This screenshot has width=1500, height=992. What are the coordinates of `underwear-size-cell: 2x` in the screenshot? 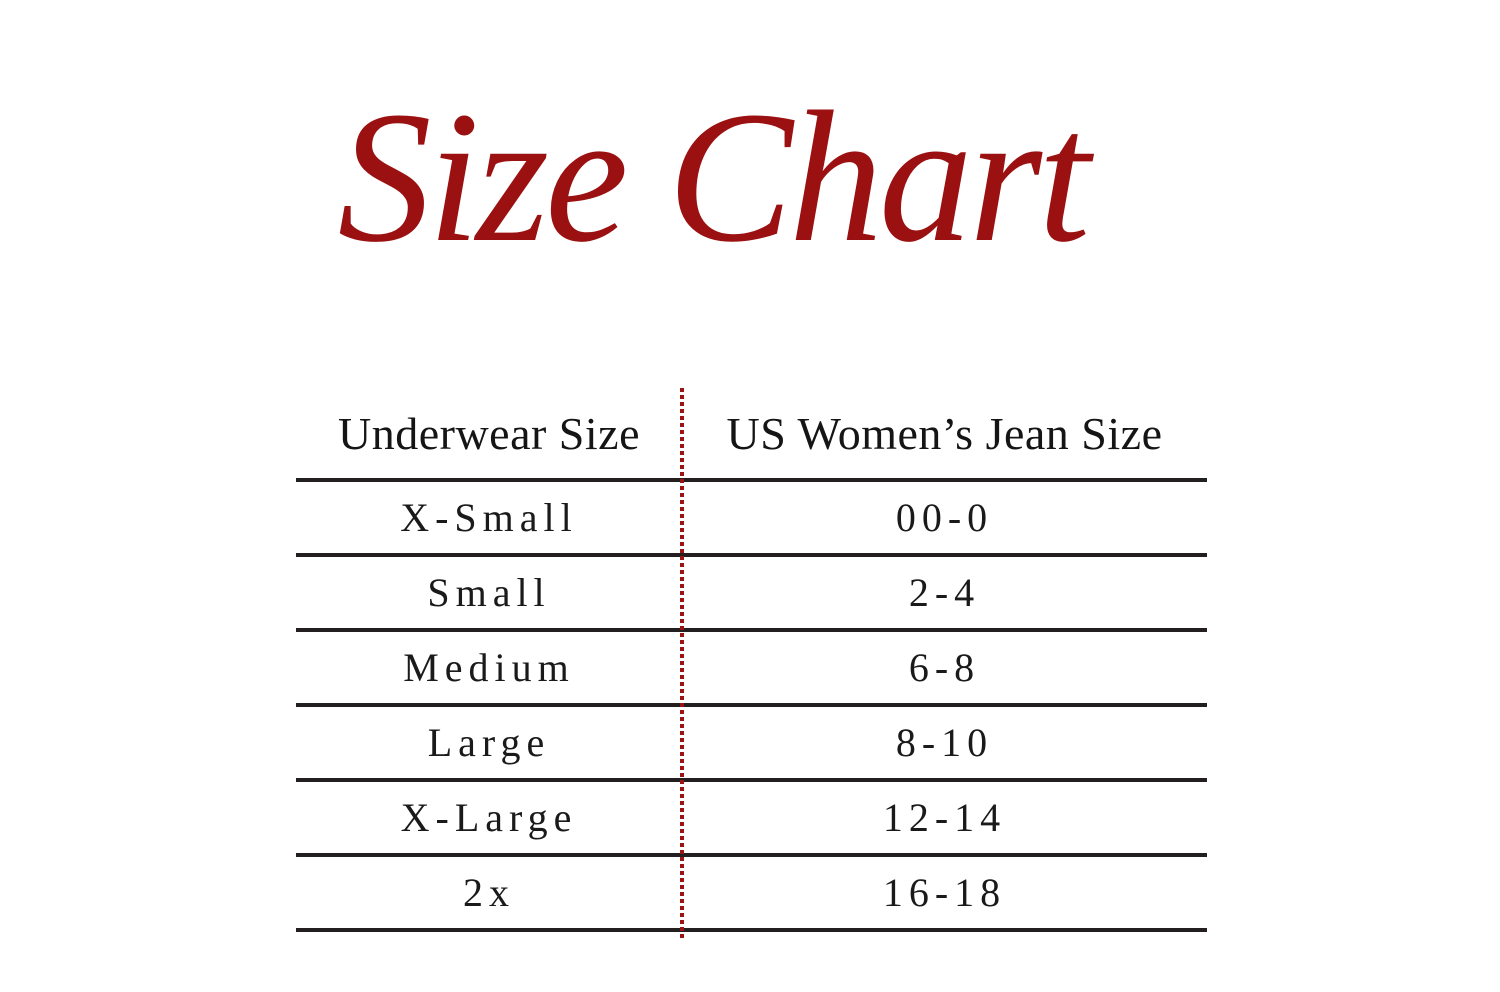 It's located at (489, 892).